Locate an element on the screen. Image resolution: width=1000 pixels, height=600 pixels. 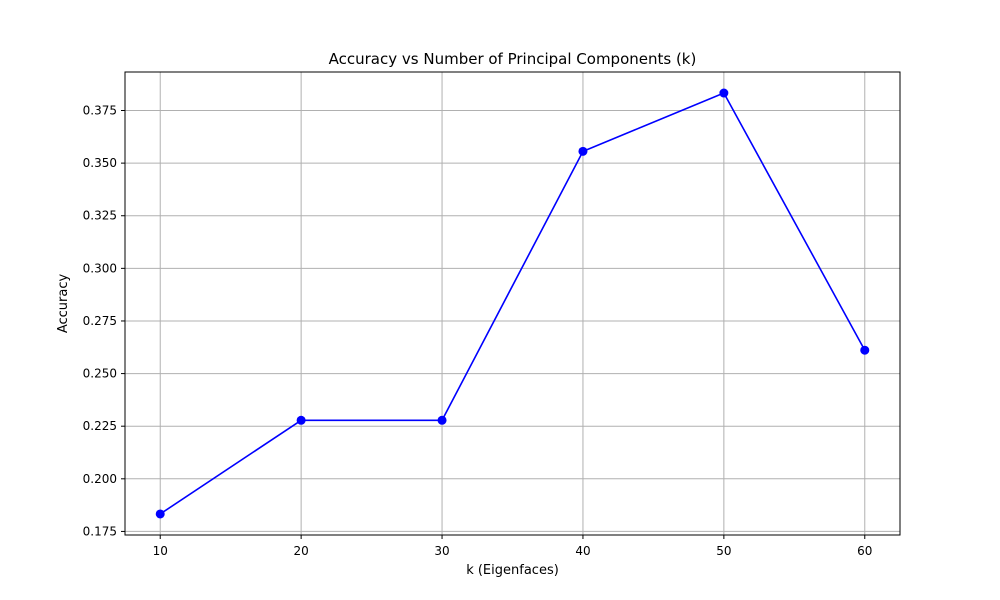
x-tick-label: 20 is located at coordinates (300, 551).